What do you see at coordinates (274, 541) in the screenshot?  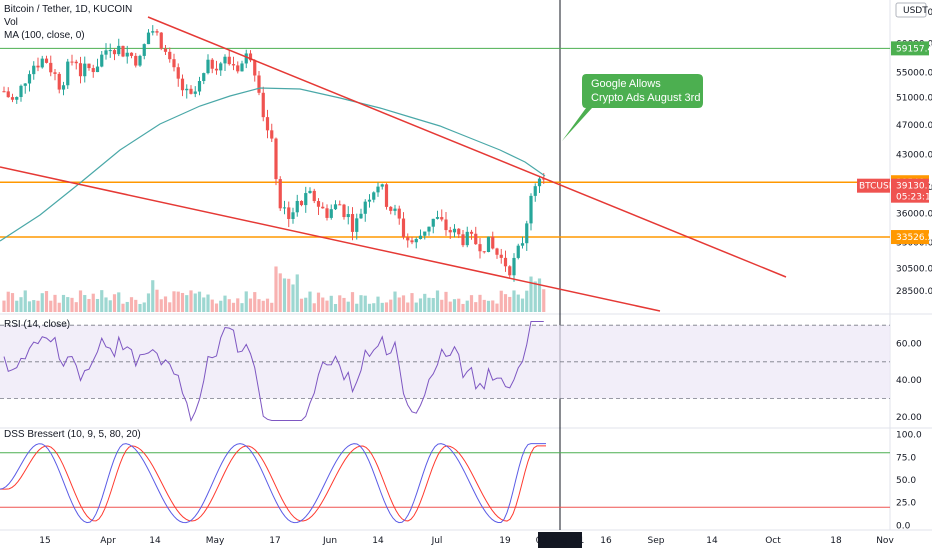 I see `time-tick-label: 17` at bounding box center [274, 541].